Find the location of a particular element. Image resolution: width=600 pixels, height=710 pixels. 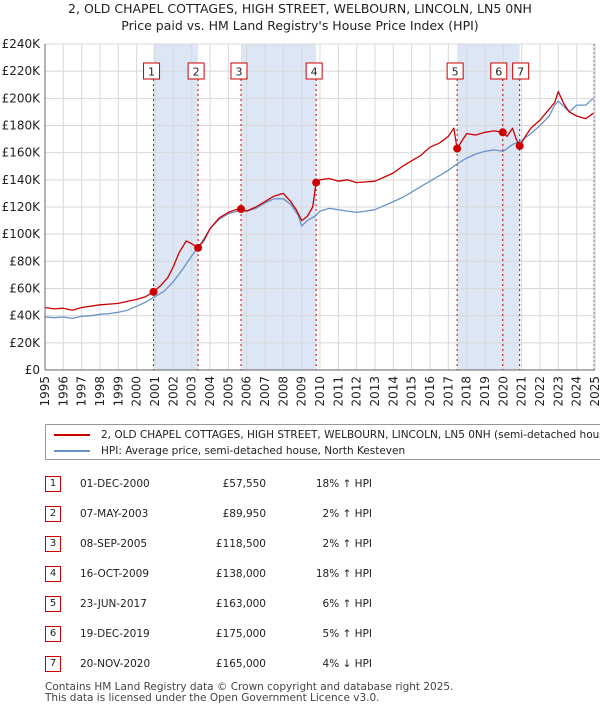

y-tick-label: £240K is located at coordinates (22, 44).